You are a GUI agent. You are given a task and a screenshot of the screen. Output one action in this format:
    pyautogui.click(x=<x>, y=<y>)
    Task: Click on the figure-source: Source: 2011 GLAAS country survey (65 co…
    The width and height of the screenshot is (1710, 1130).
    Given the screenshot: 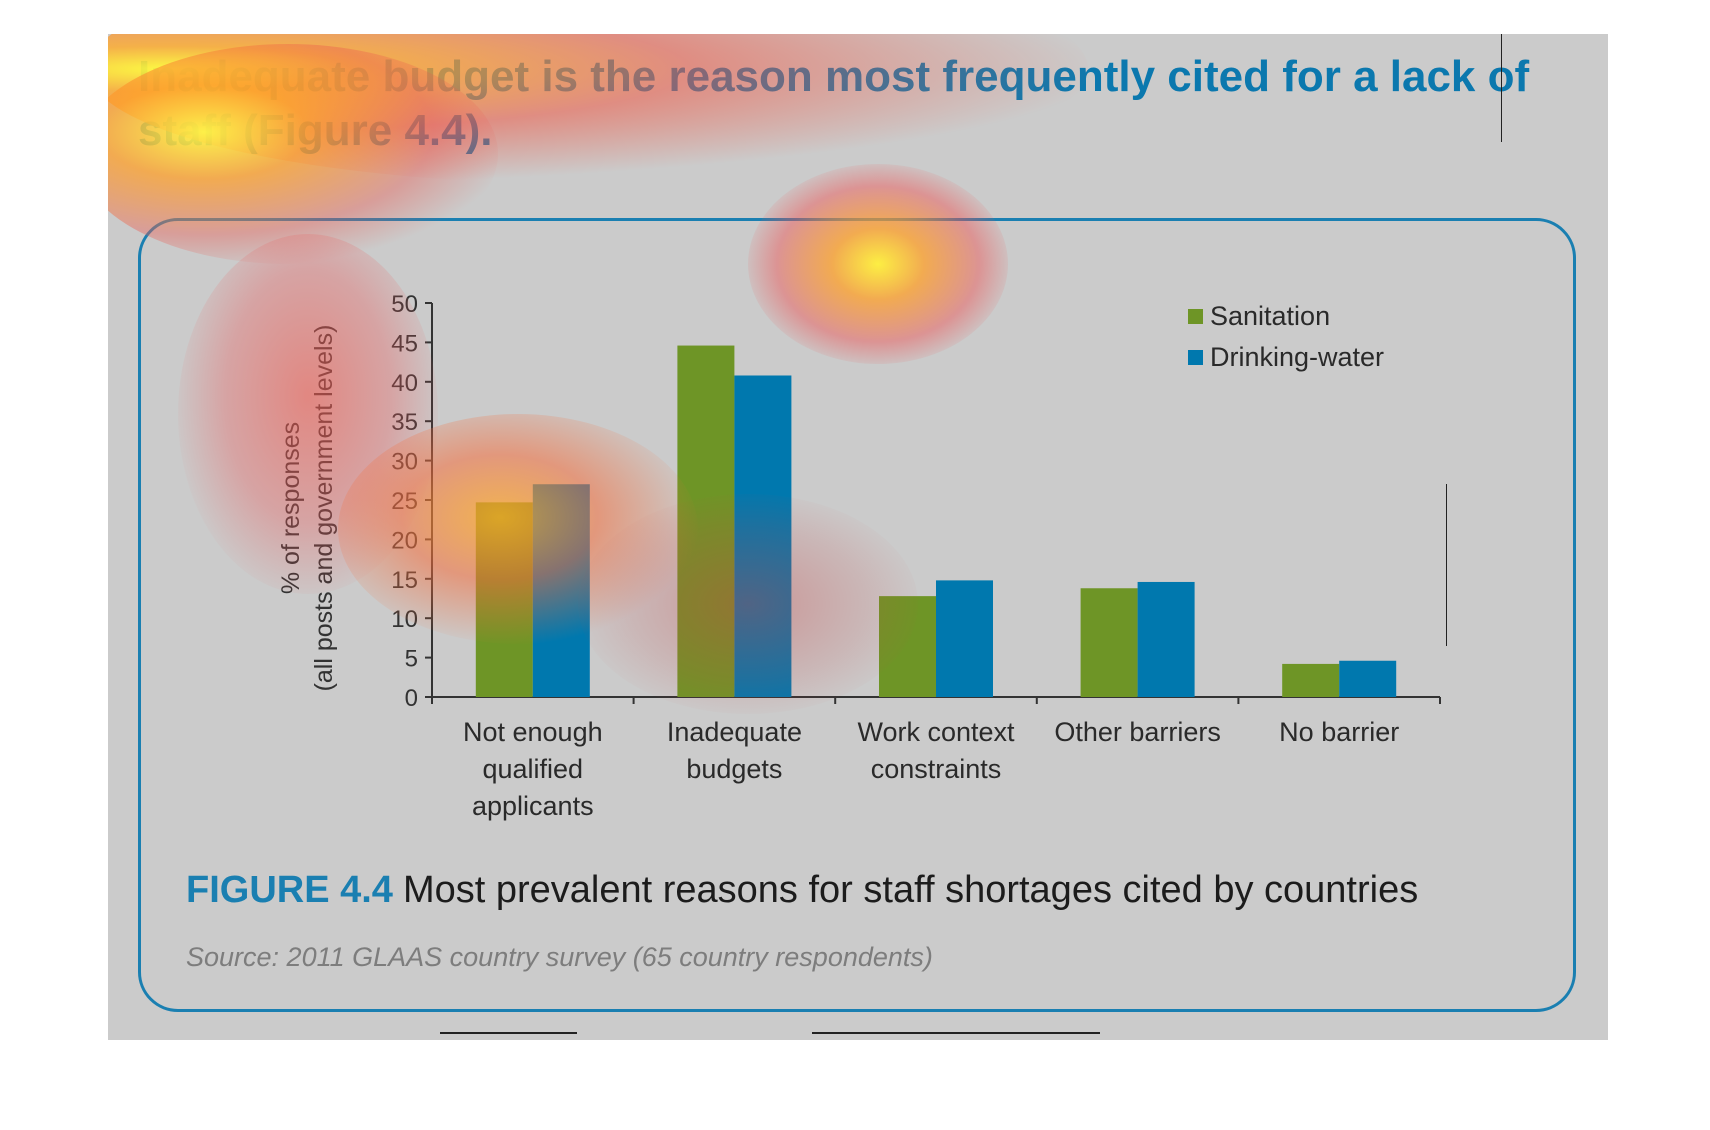 What is the action you would take?
    pyautogui.click(x=559, y=957)
    